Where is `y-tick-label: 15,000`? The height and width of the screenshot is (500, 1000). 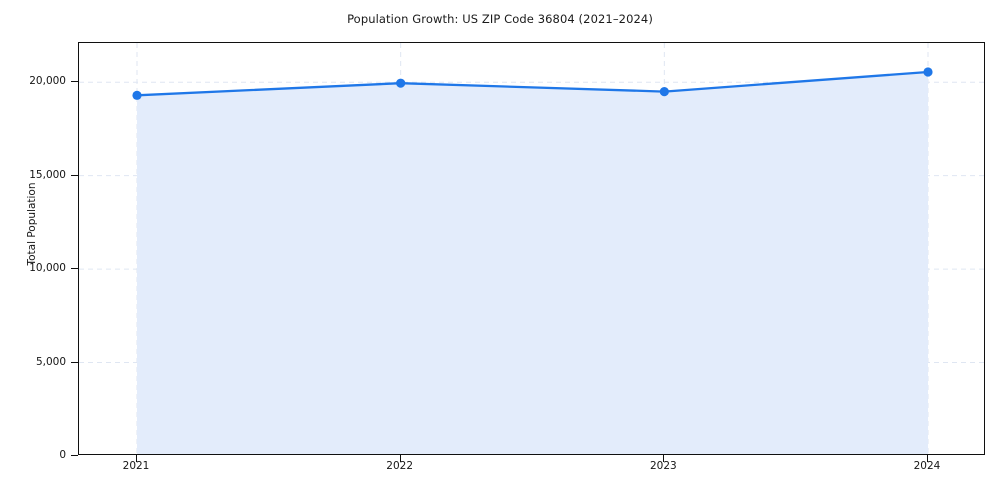
y-tick-label: 15,000 is located at coordinates (47, 174).